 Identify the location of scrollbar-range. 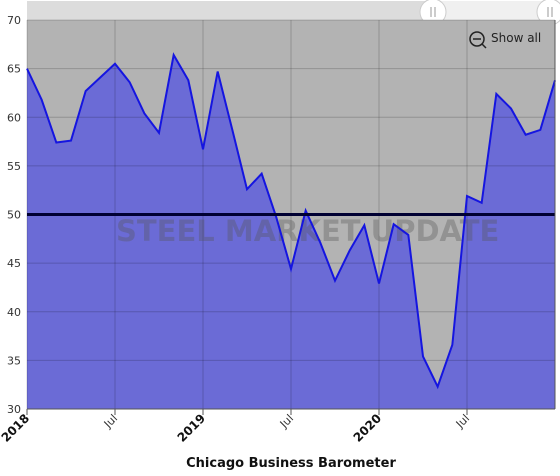
(490, 11).